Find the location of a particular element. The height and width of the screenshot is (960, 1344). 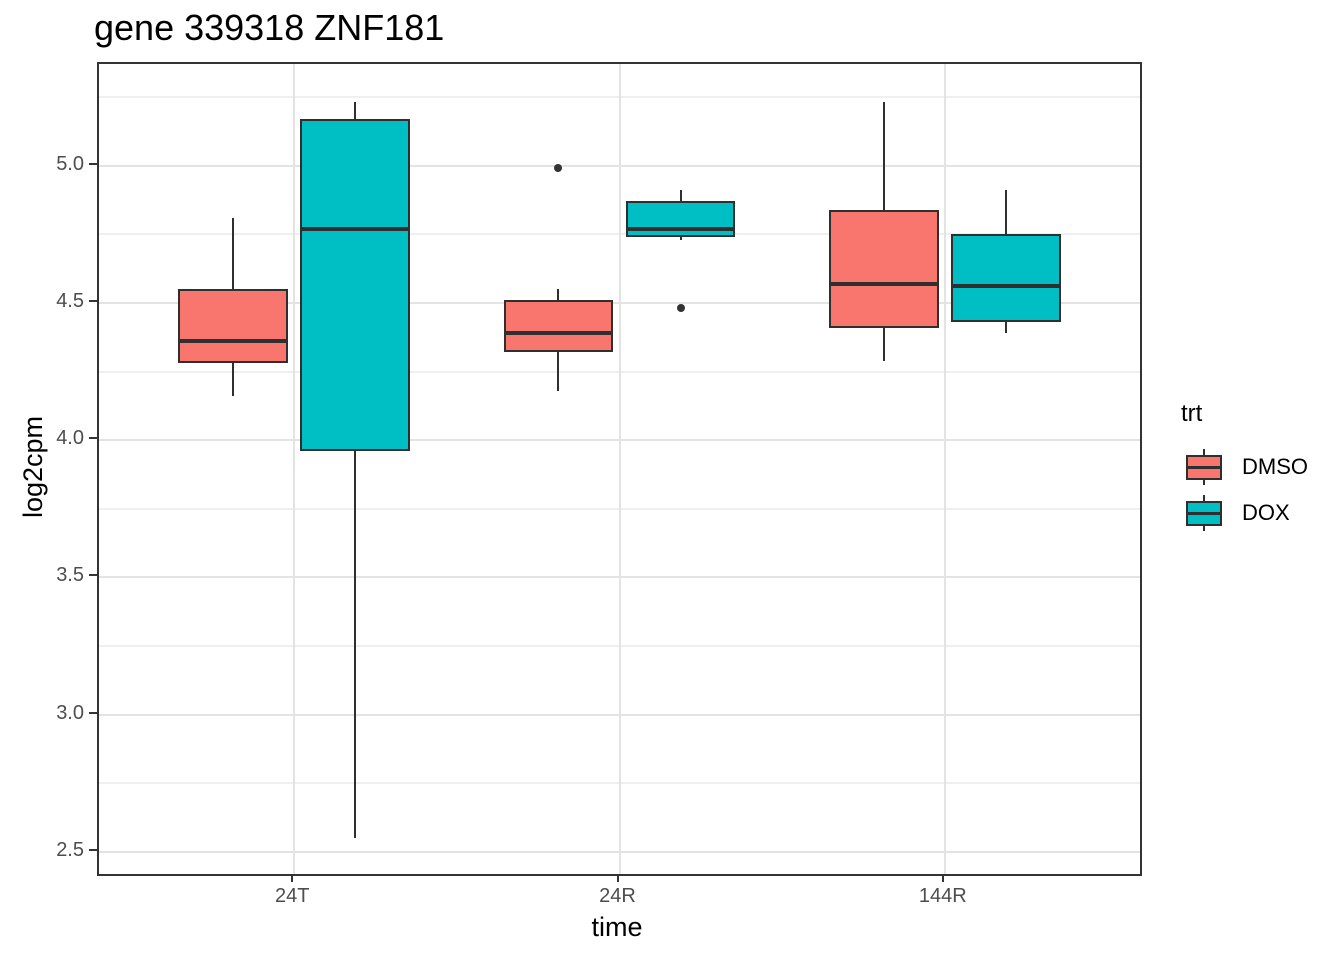

boxplot-box-dox-144r is located at coordinates (1005, 278).